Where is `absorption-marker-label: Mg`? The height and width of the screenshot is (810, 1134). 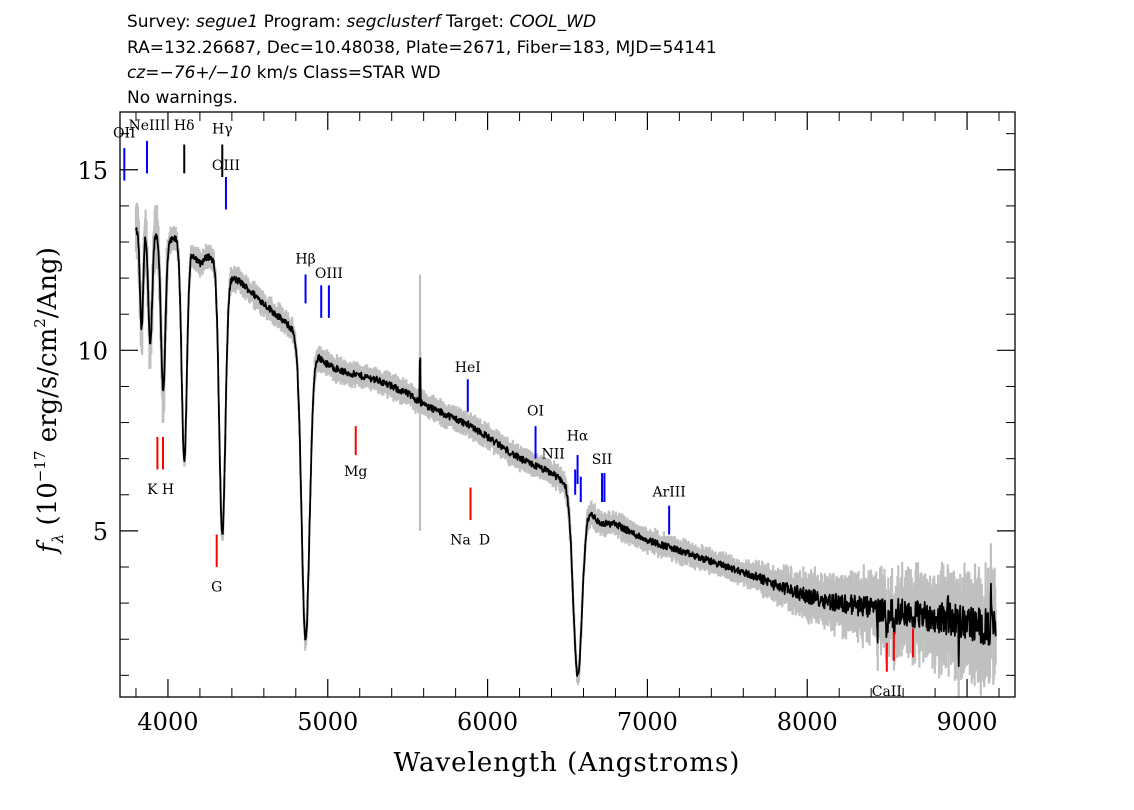
absorption-marker-label: Mg is located at coordinates (355, 472).